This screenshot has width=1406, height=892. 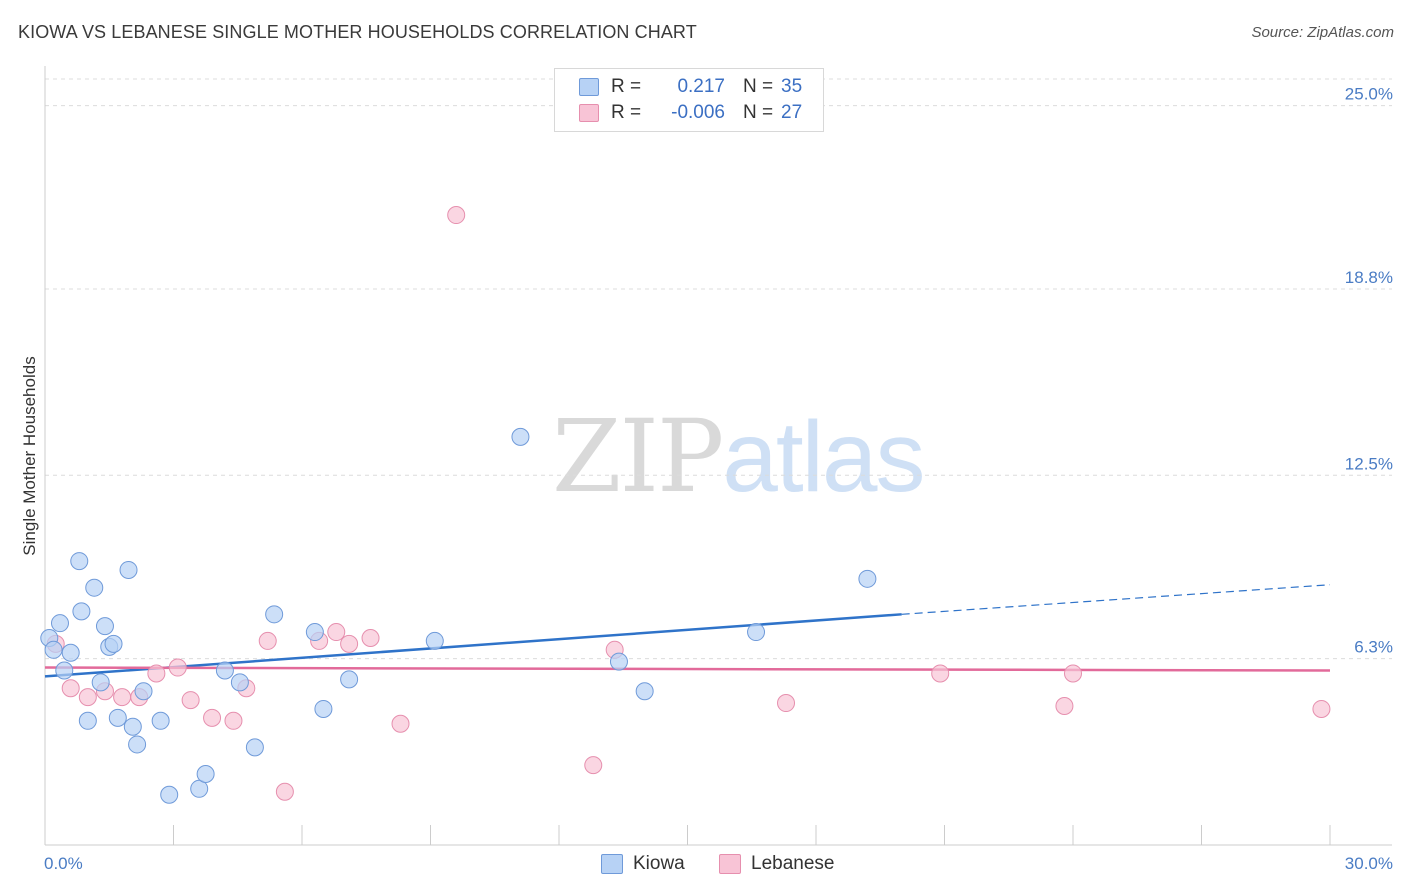 What do you see at coordinates (63, 863) in the screenshot?
I see `x-tick-label: 0.0%` at bounding box center [63, 863].